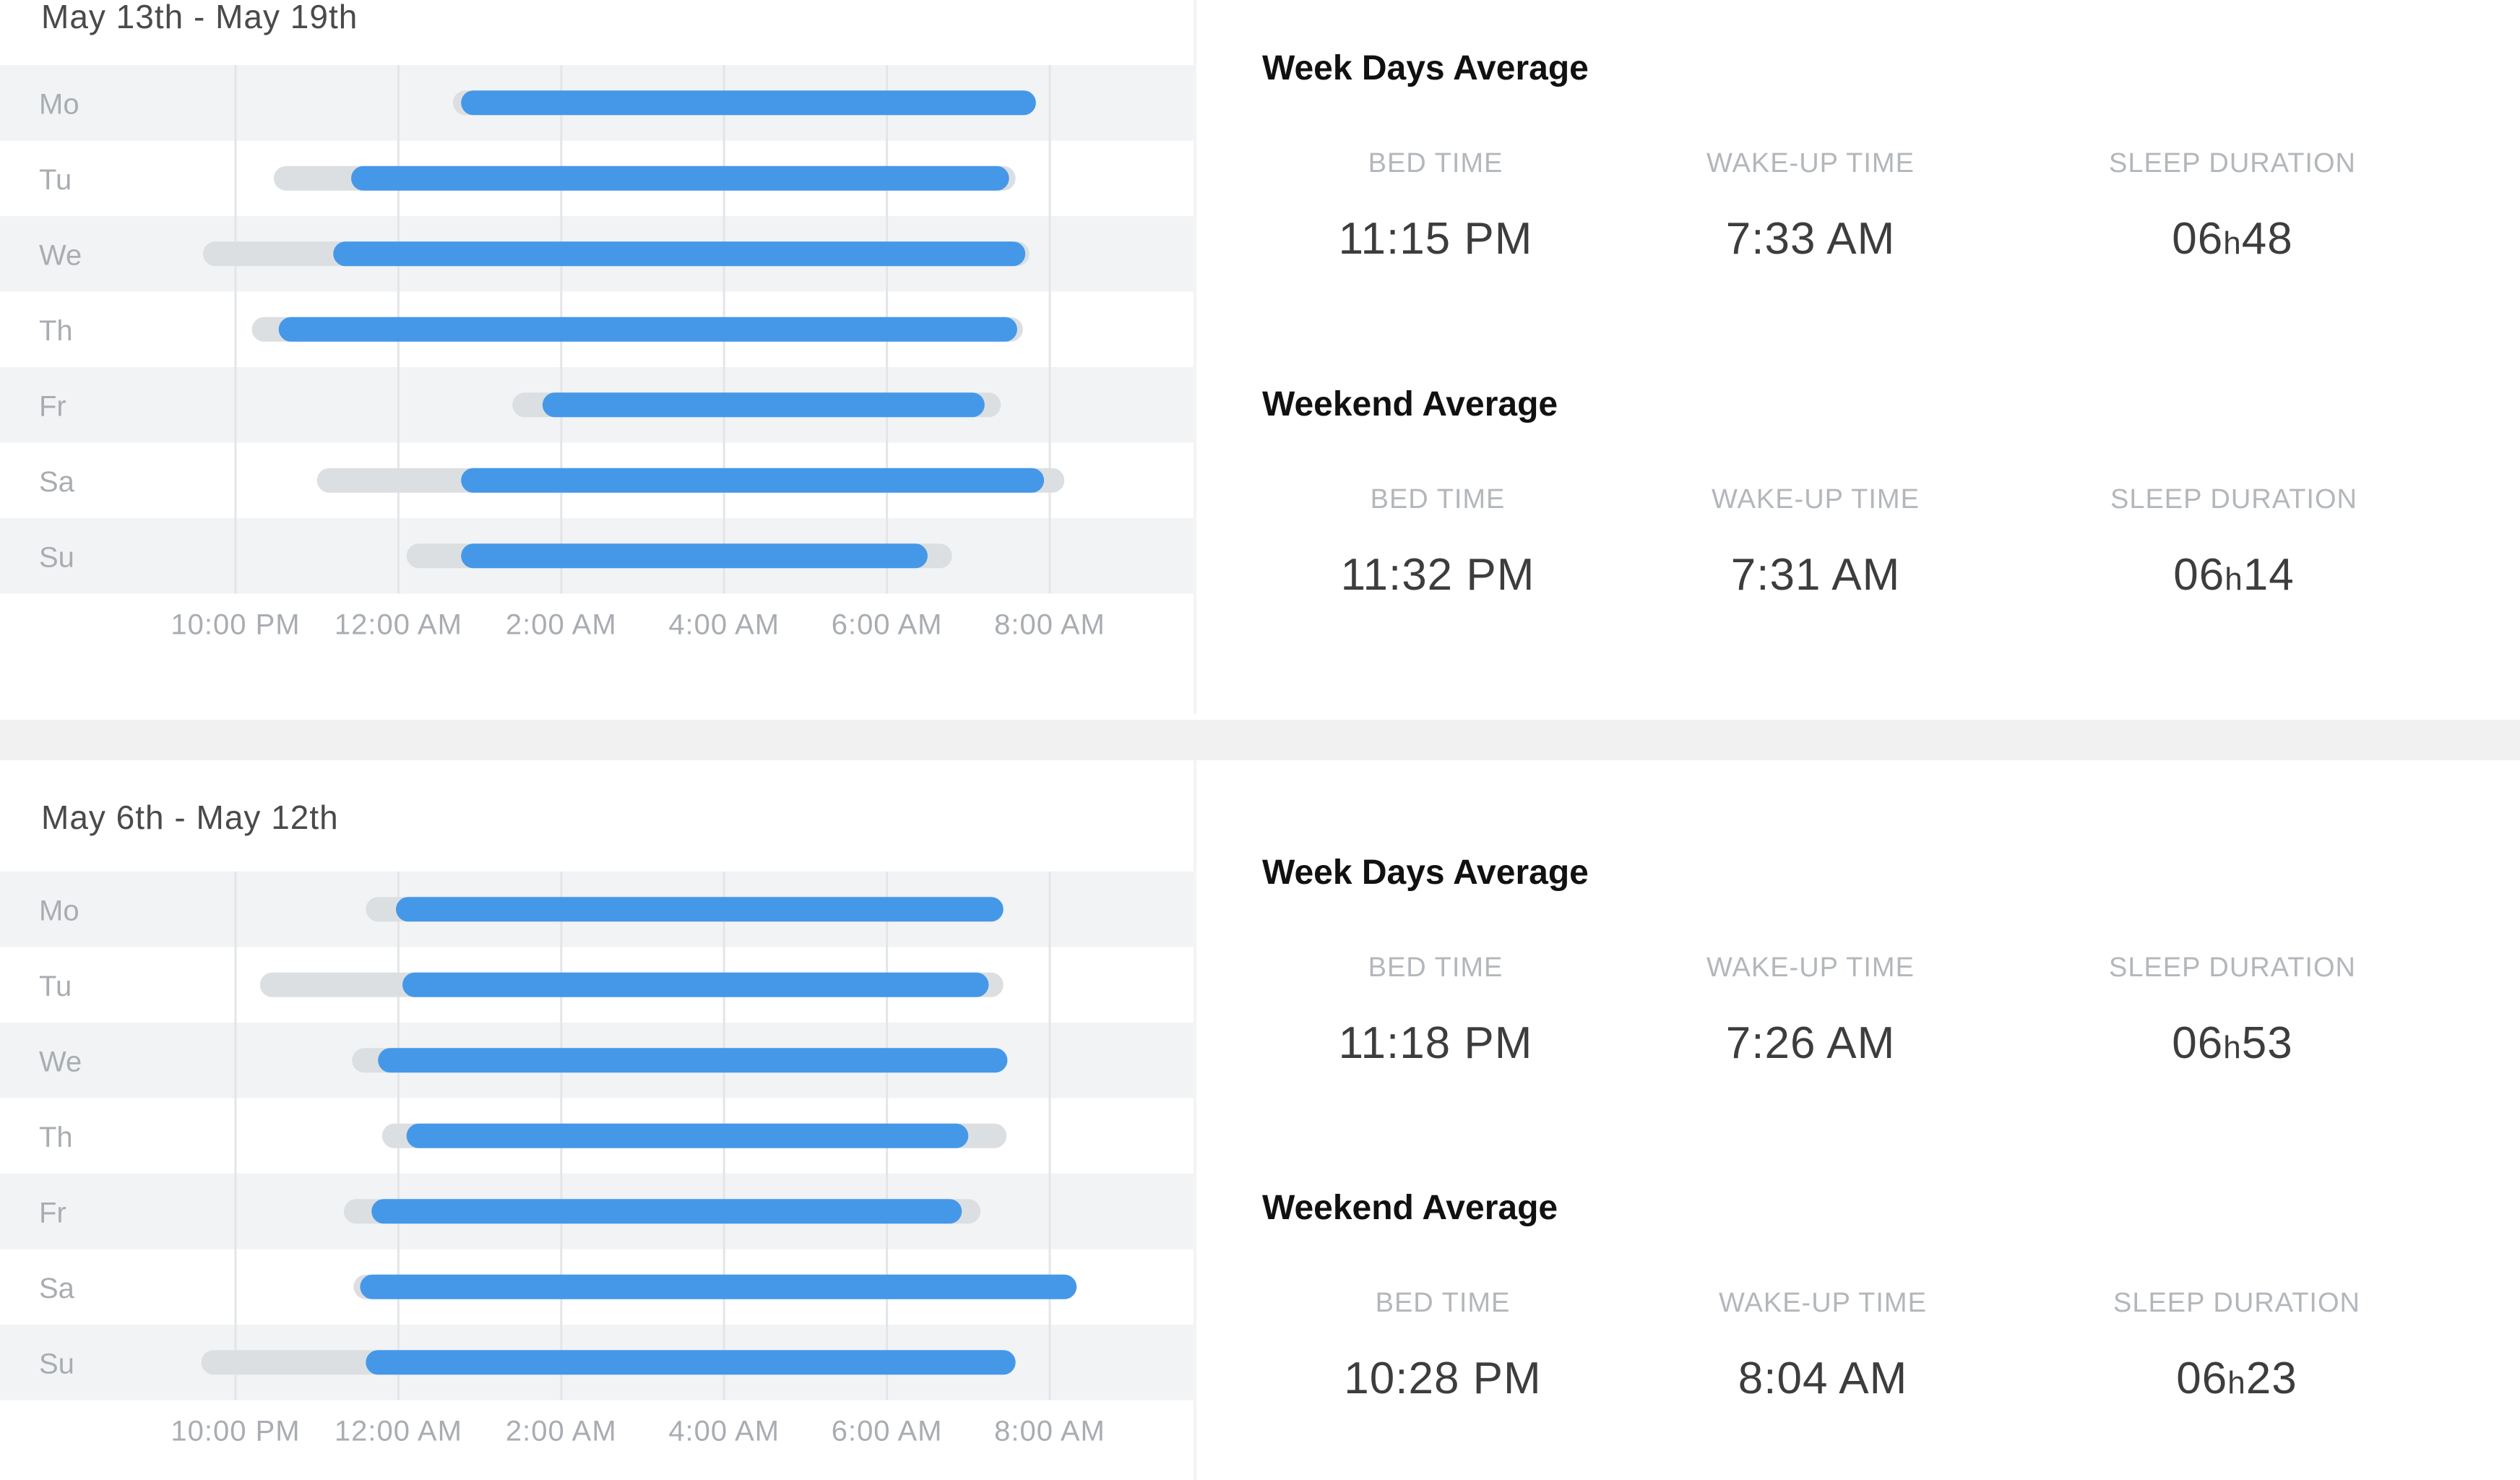 The image size is (2520, 1480). I want to click on duration-minutes: 23, so click(2271, 1378).